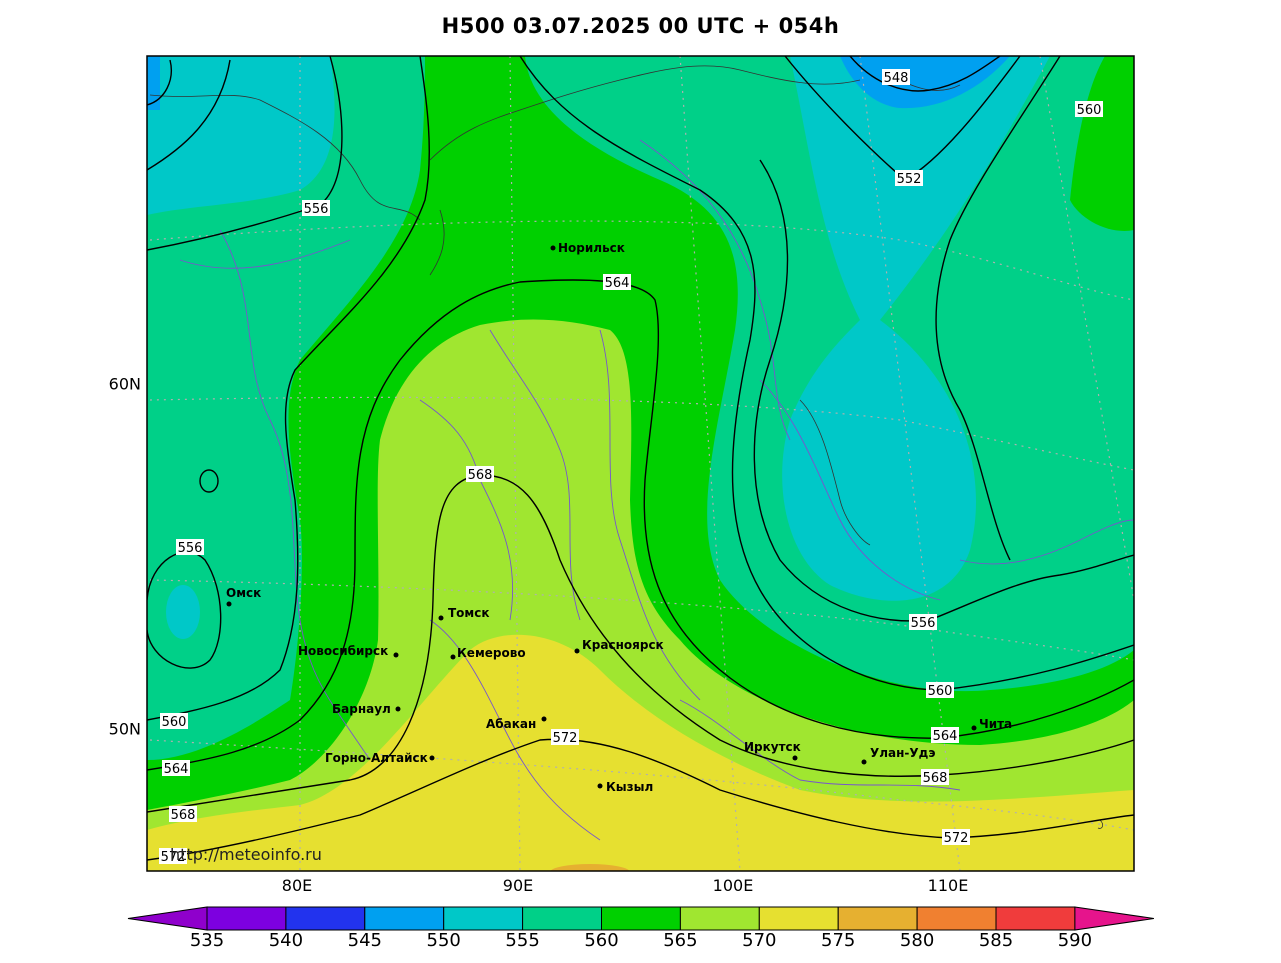  Describe the element at coordinates (361, 709) in the screenshot. I see `city-barnaul: Барнаул` at that location.